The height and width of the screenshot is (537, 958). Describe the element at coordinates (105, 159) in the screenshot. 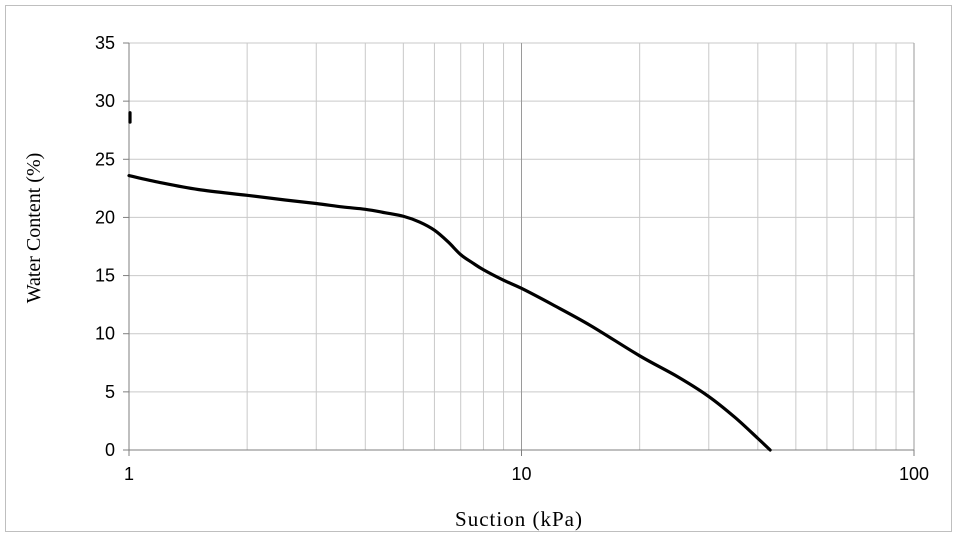

I see `y-tick-label: 25` at that location.